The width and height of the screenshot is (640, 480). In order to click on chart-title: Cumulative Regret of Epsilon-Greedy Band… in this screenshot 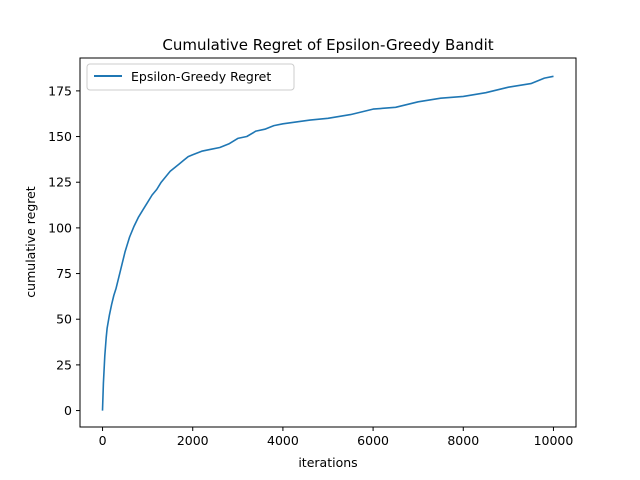, I will do `click(327, 45)`.